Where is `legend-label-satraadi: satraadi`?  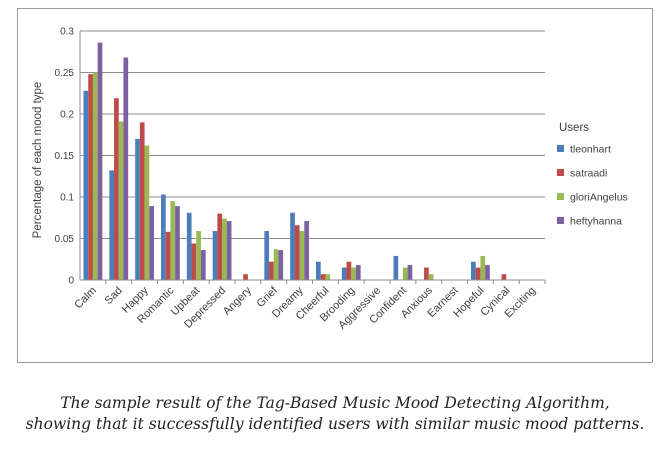
legend-label-satraadi: satraadi is located at coordinates (588, 174).